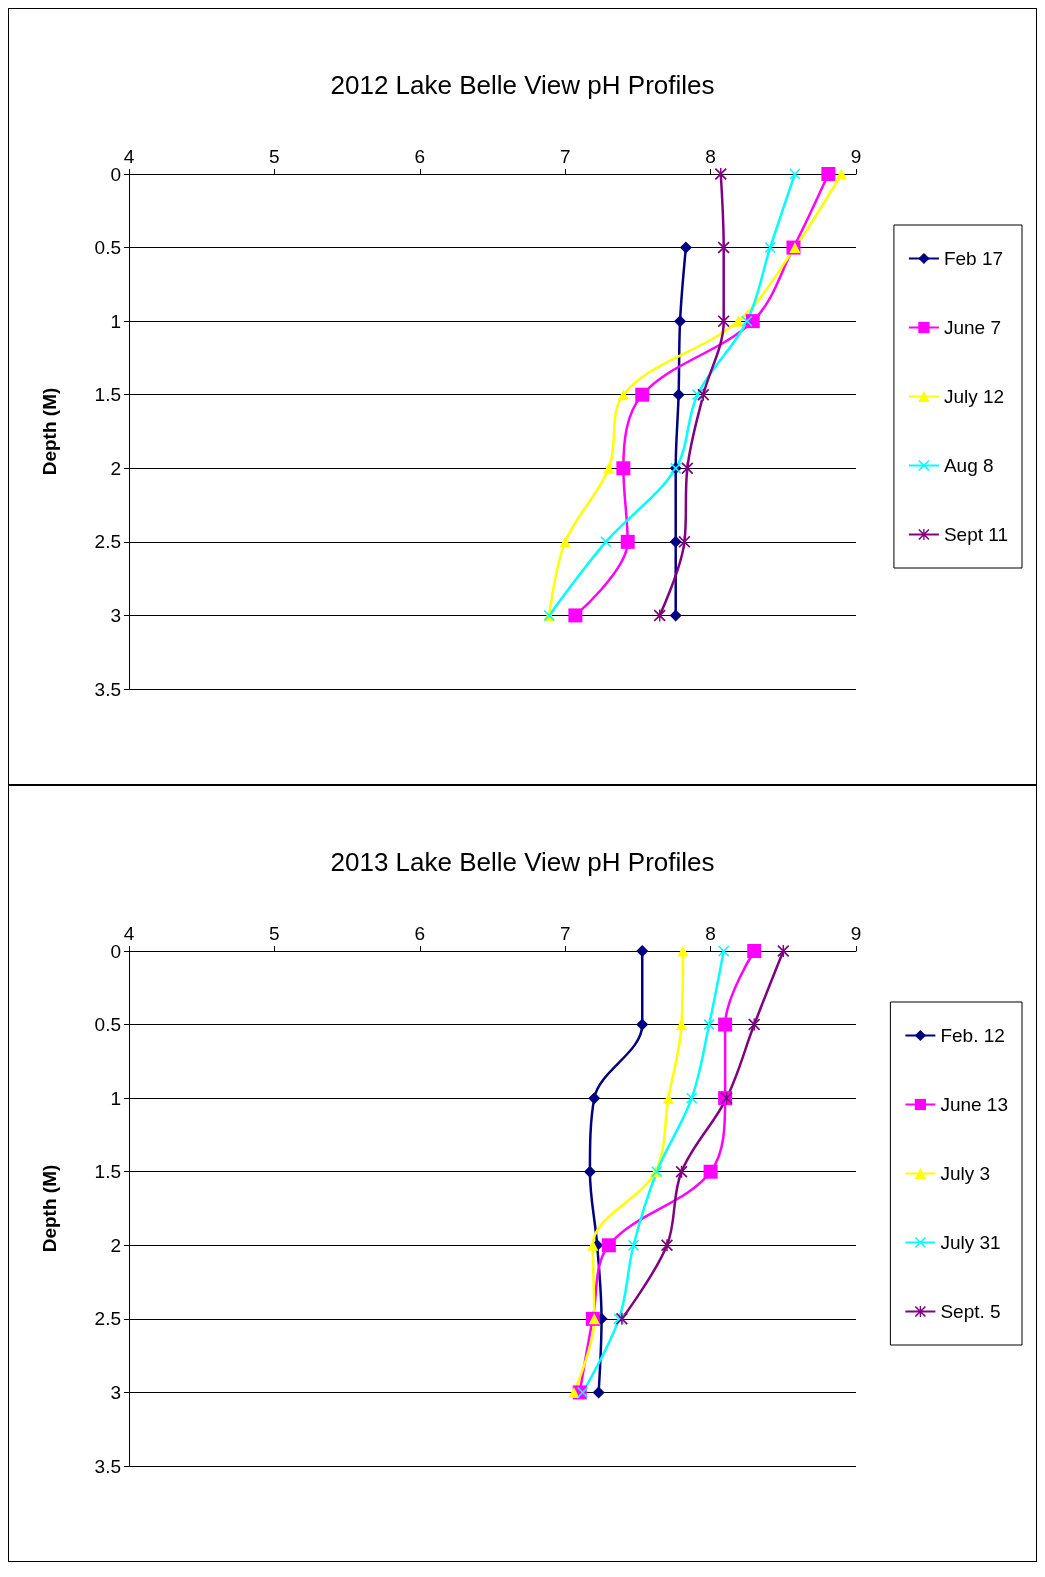 This screenshot has height=1577, width=1045. What do you see at coordinates (965, 1173) in the screenshot?
I see `legend-label: July 3` at bounding box center [965, 1173].